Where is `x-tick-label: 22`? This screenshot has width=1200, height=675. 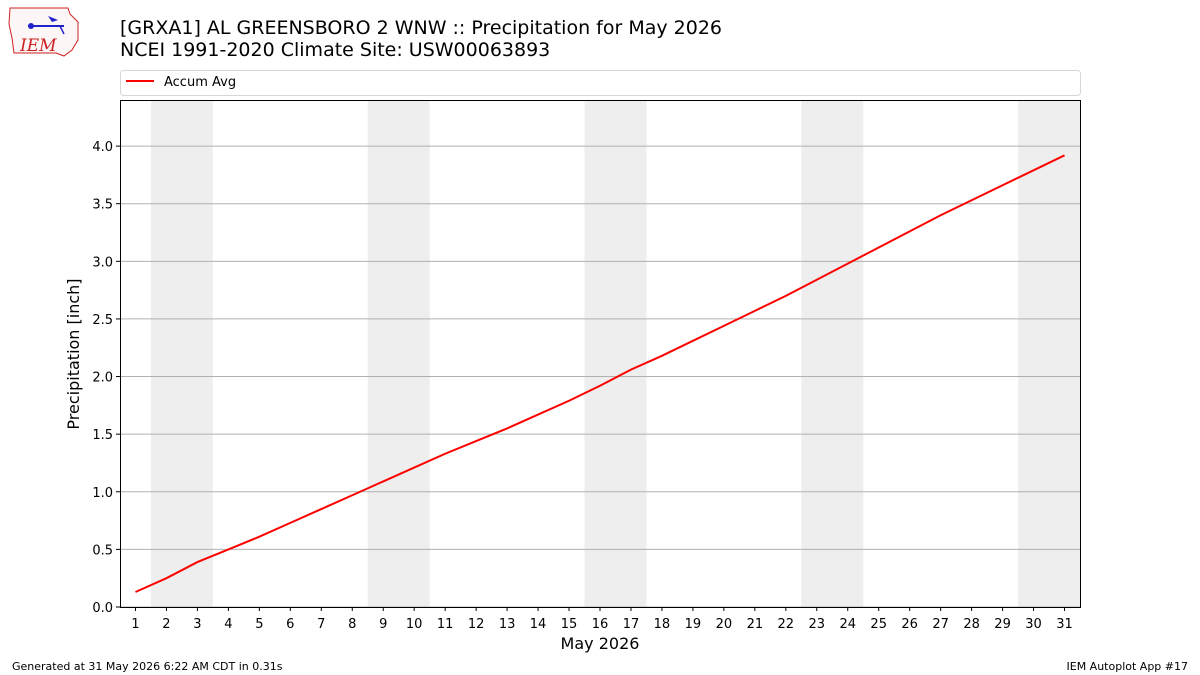 x-tick-label: 22 is located at coordinates (786, 624).